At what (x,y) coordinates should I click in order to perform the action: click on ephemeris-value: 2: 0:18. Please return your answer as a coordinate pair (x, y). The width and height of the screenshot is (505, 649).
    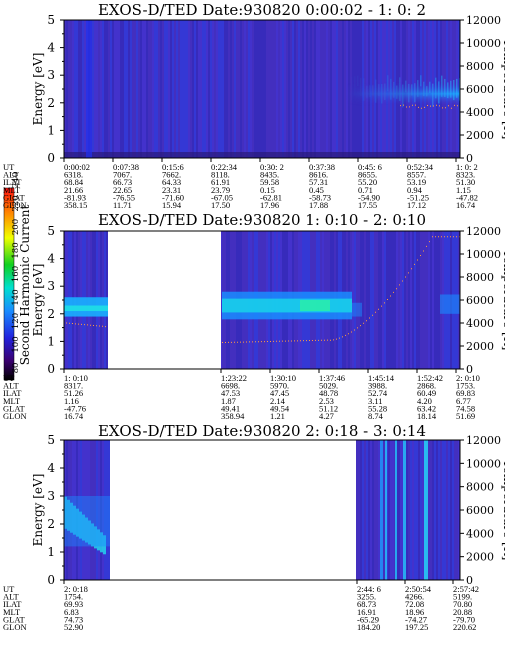
    Looking at the image, I should click on (76, 589).